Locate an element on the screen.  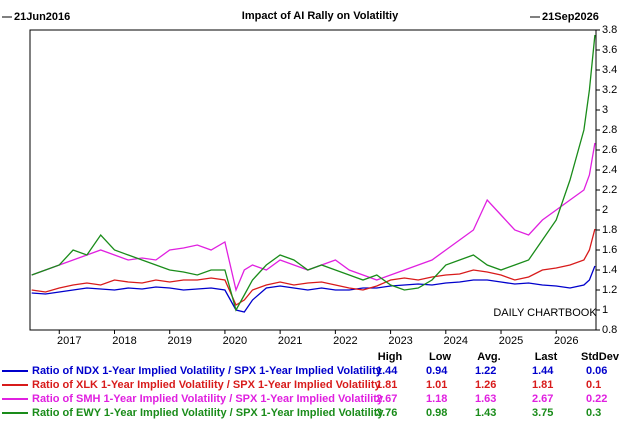
y-tick-label: 1.4 is located at coordinates (609, 270).